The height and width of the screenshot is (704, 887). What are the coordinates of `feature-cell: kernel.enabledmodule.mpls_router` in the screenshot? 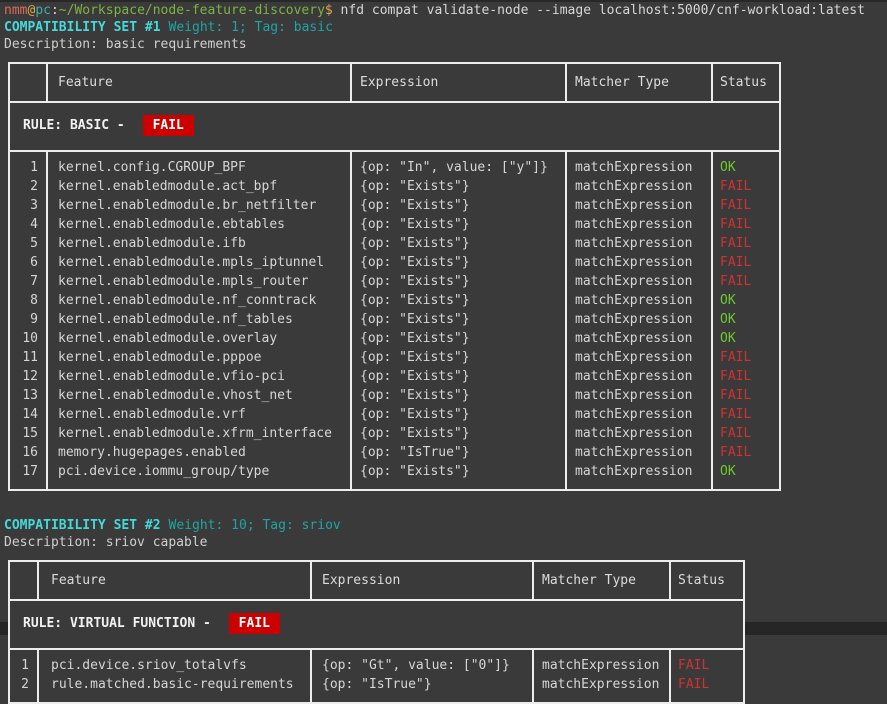 It's located at (198, 281).